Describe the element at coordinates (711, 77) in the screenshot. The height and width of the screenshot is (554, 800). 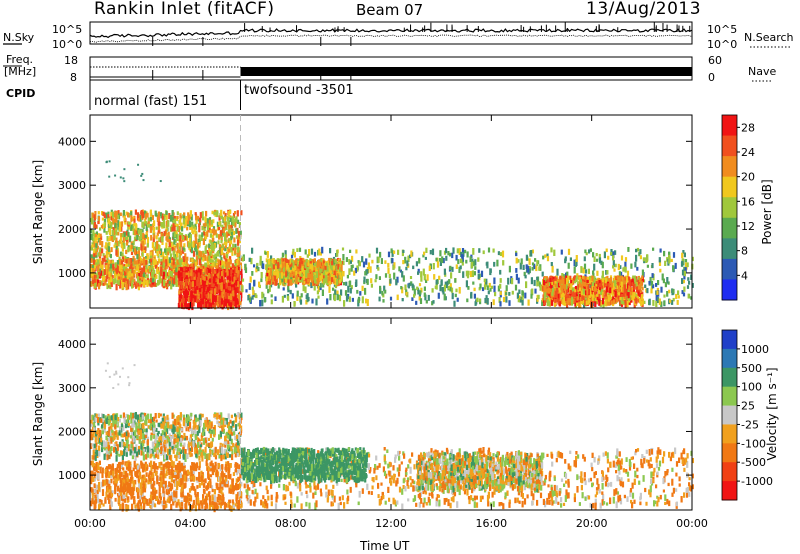
I see `nave-tick-low: 0` at that location.